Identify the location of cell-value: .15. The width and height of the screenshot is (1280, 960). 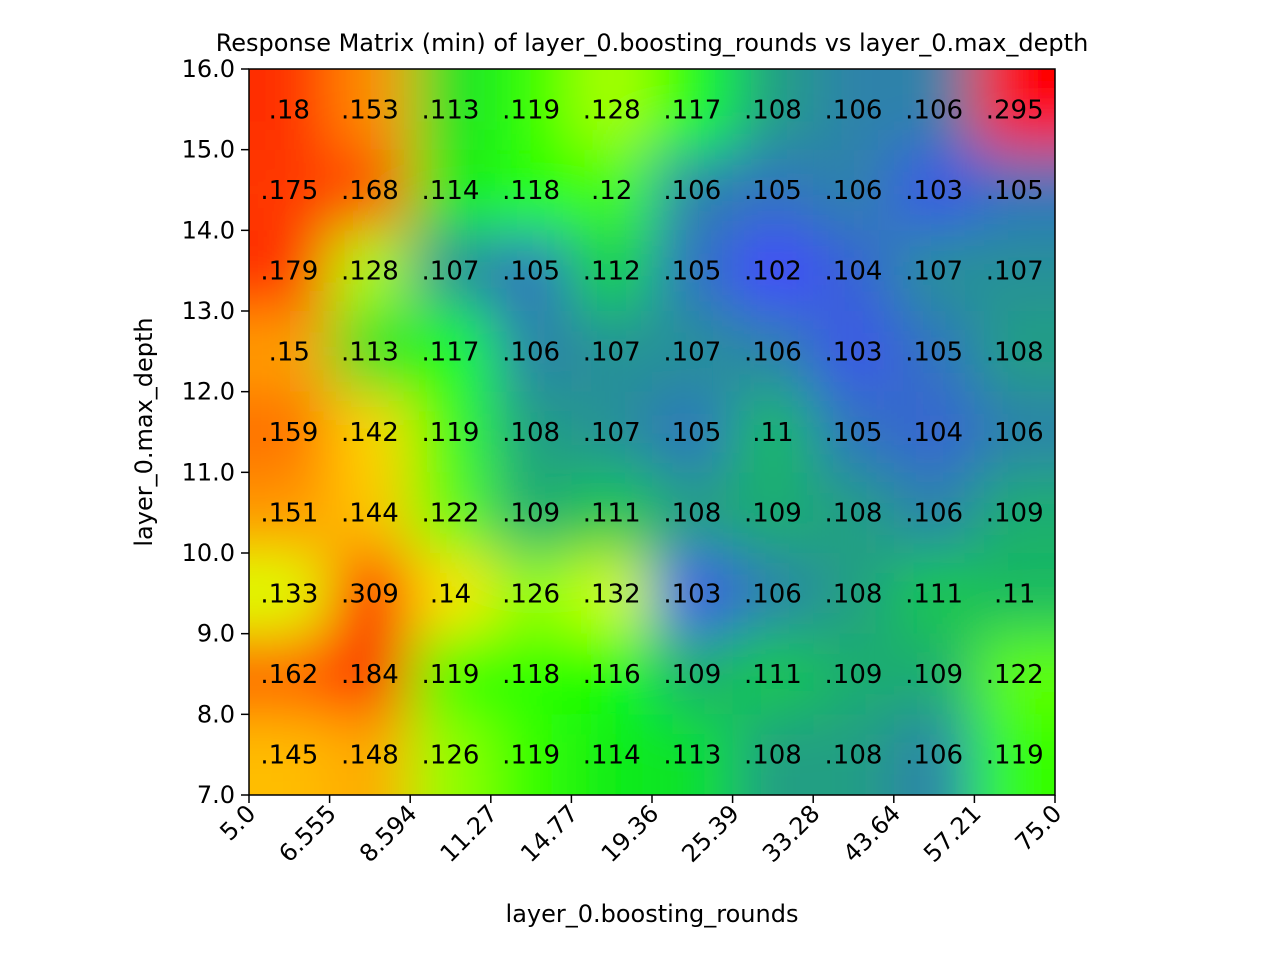
(289, 352).